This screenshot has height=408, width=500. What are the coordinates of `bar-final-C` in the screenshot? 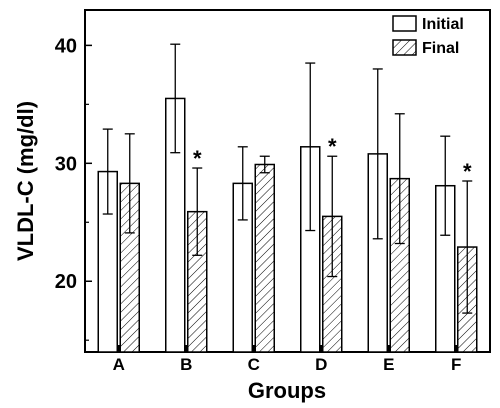 It's located at (264, 258).